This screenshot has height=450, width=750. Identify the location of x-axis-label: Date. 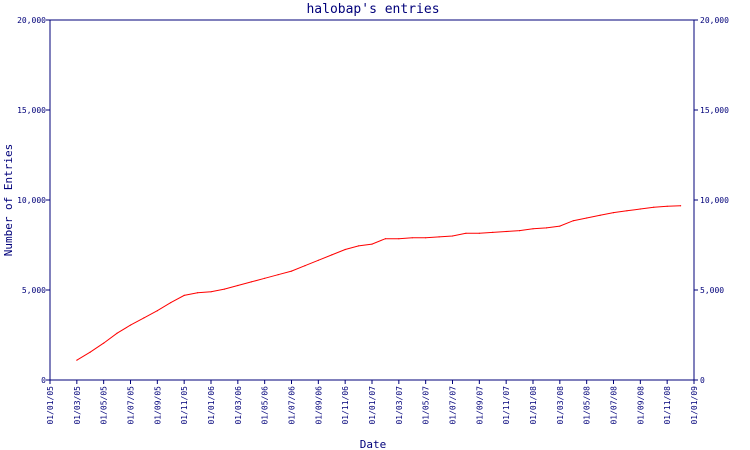
(373, 444).